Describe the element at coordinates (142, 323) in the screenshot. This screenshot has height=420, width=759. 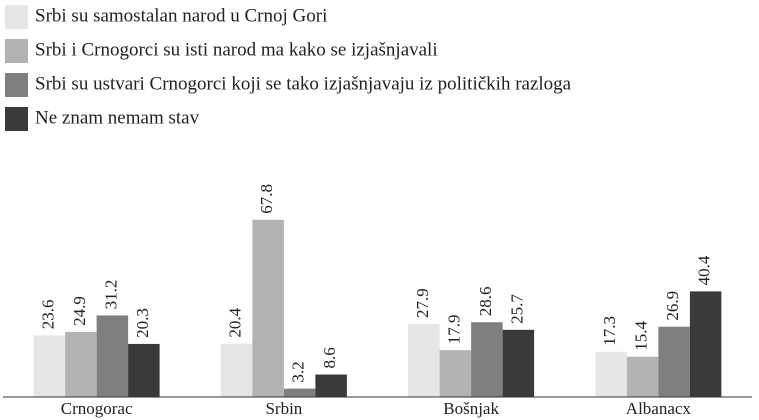
I see `data-label: 20.3` at that location.